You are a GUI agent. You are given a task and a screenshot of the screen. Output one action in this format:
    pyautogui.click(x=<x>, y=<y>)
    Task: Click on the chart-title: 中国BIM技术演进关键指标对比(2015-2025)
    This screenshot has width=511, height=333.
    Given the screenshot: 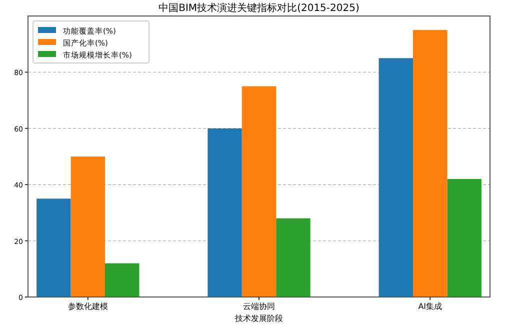 What is the action you would take?
    pyautogui.click(x=259, y=8)
    